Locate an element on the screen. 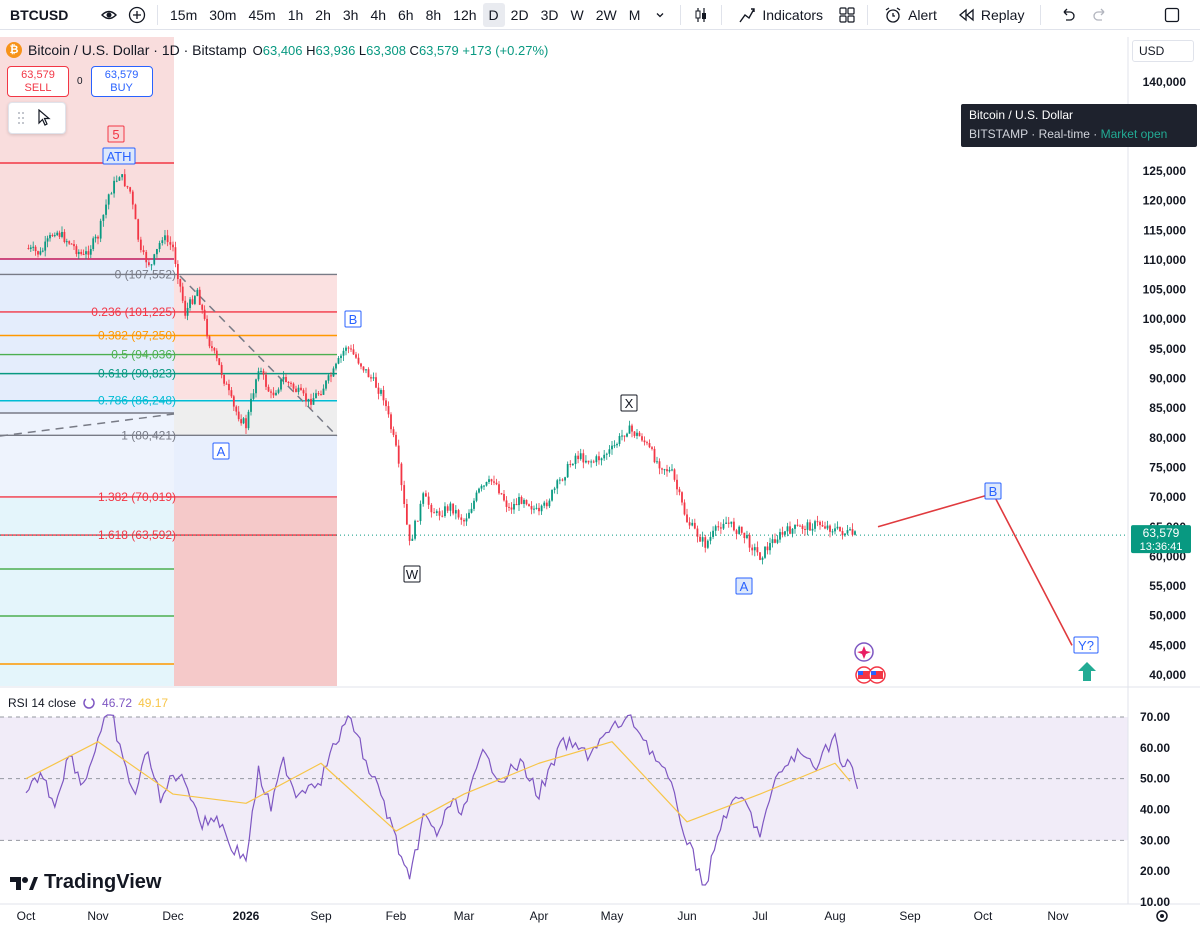 This screenshot has height=929, width=1200. timeframe-w: W is located at coordinates (577, 14).